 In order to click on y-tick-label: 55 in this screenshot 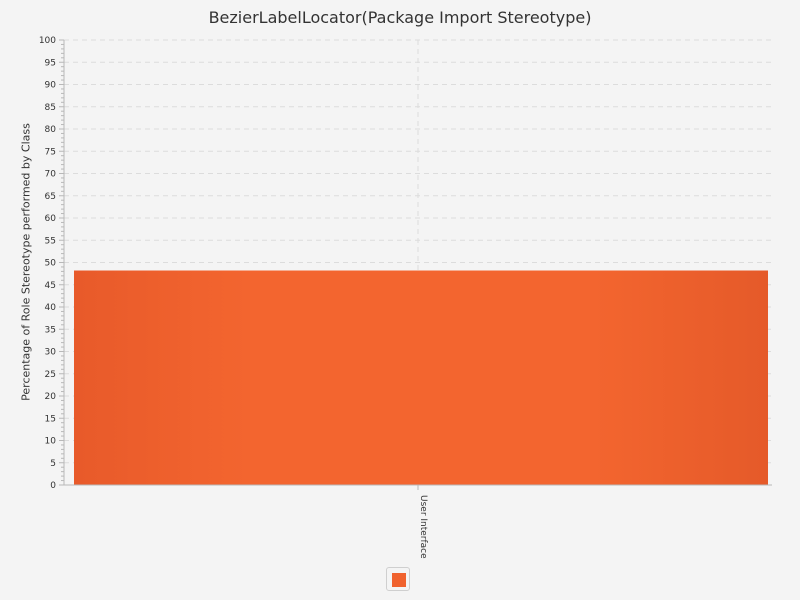, I will do `click(50, 241)`.